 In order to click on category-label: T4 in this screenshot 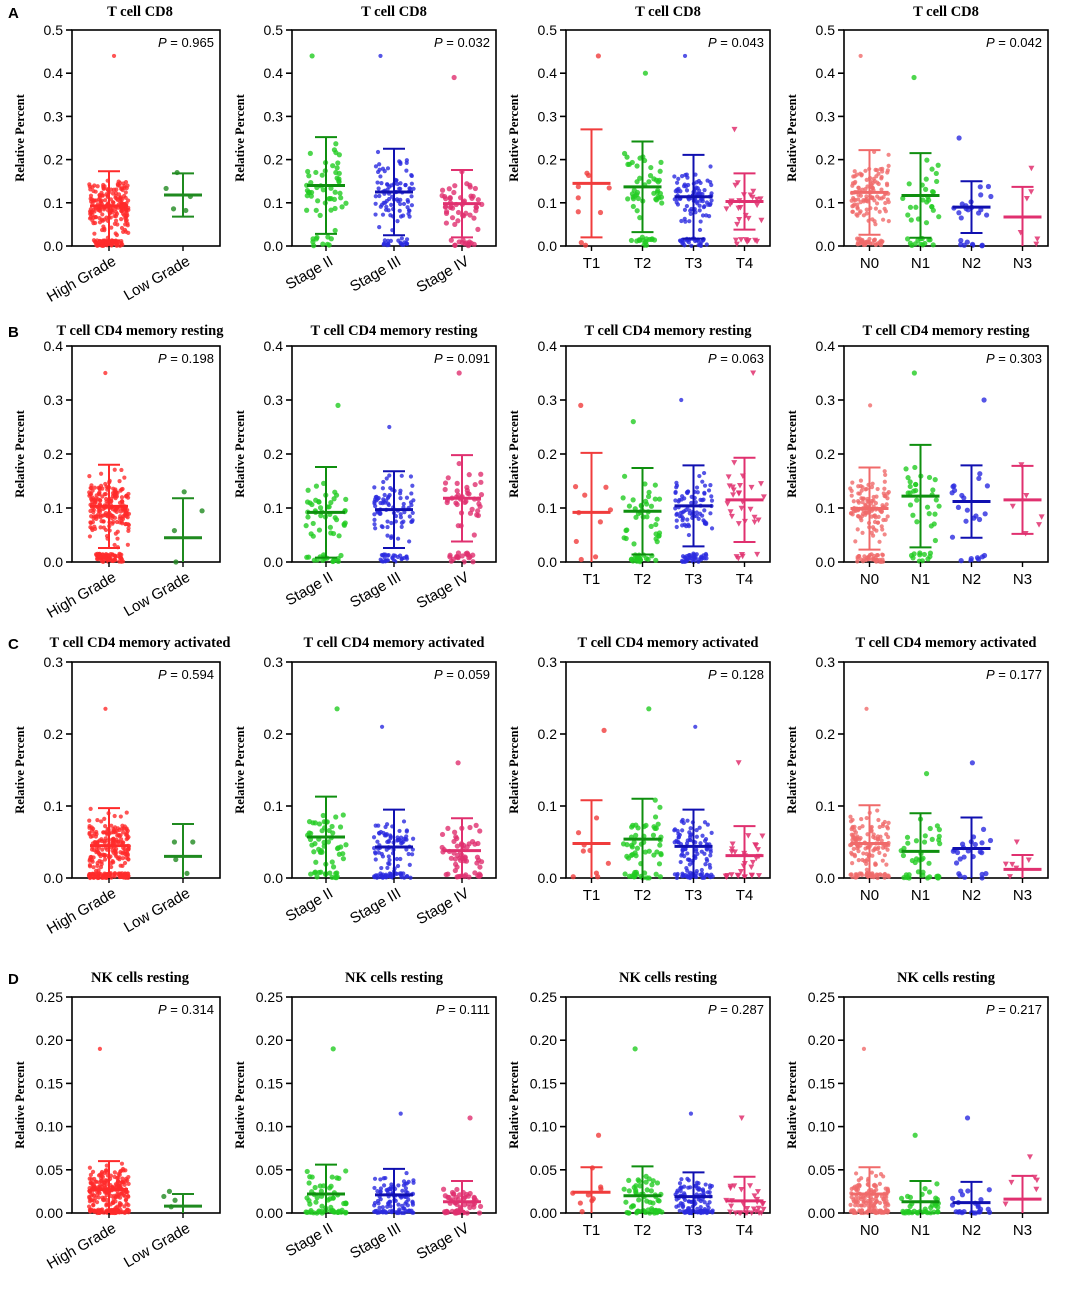, I will do `click(745, 579)`.